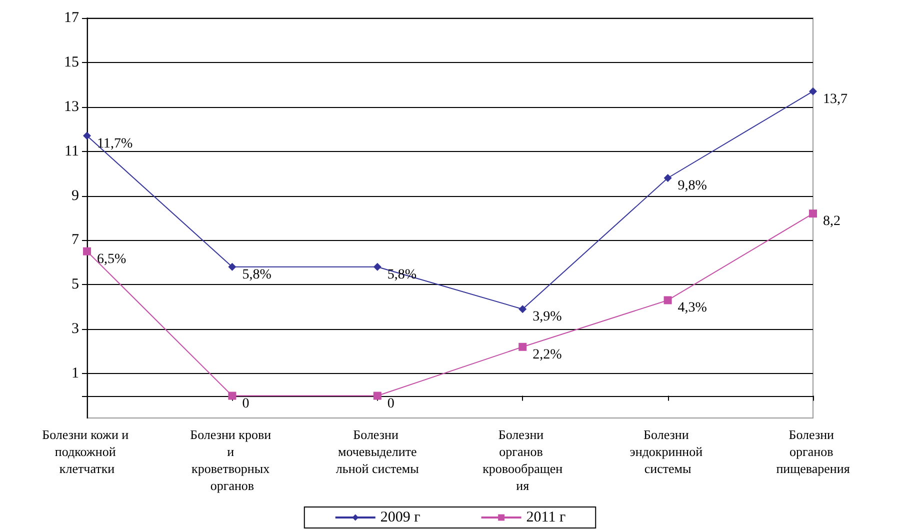 This screenshot has width=900, height=530. Describe the element at coordinates (693, 186) in the screenshot. I see `data-label: 9,8%` at that location.